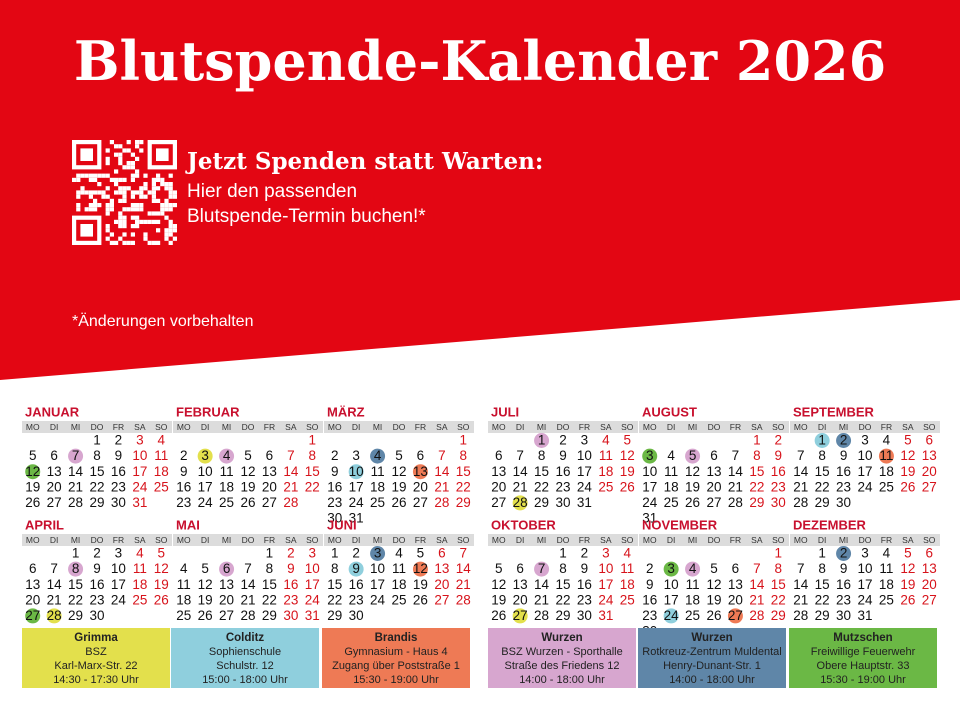 This screenshot has height=712, width=960. I want to click on month-name: SEPTEMBER, so click(834, 411).